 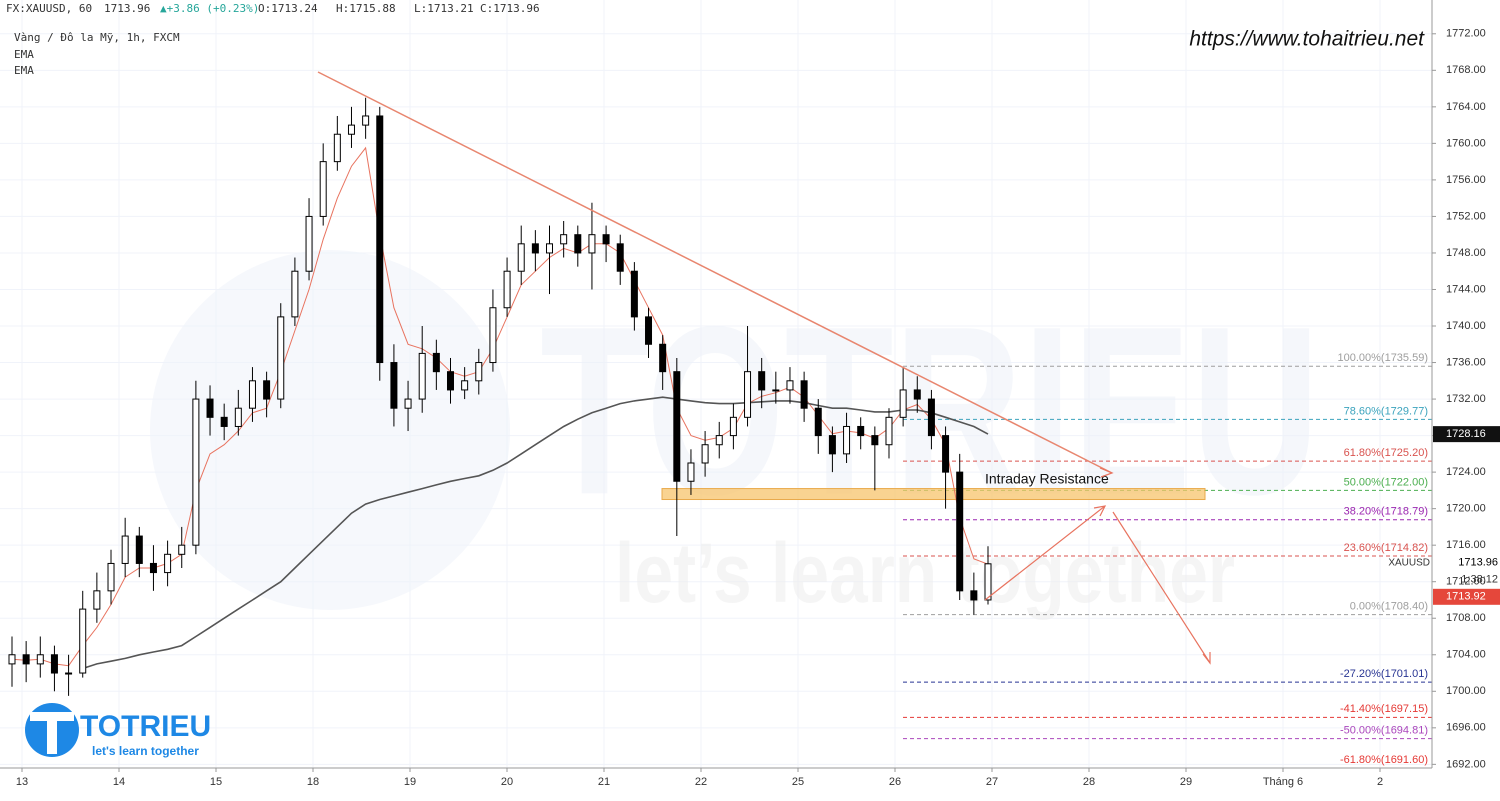 I want to click on last-price: 1713.96, so click(x=1478, y=563).